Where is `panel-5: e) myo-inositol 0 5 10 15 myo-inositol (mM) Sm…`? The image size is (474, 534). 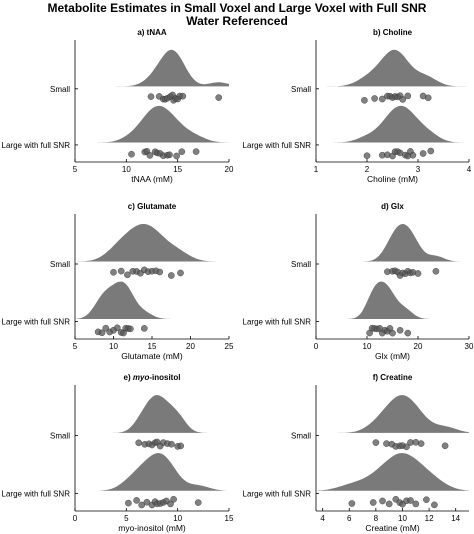
panel-5: e) myo-inositol 0 5 10 15 myo-inositol (mM) Sm… is located at coordinates (118, 453).